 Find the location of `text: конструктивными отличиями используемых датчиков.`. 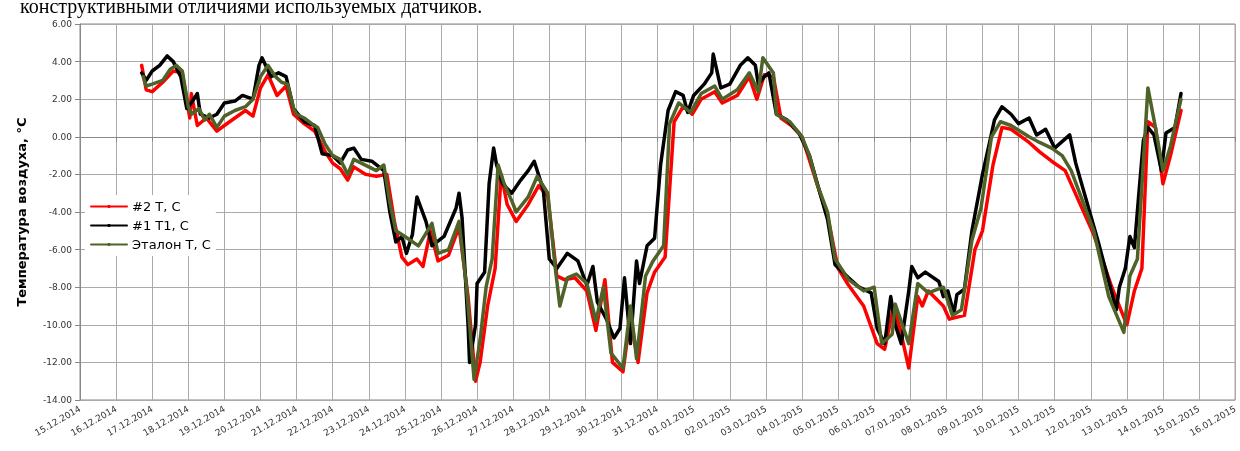

text: конструктивными отличиями используемых датчиков. is located at coordinates (251, 9).